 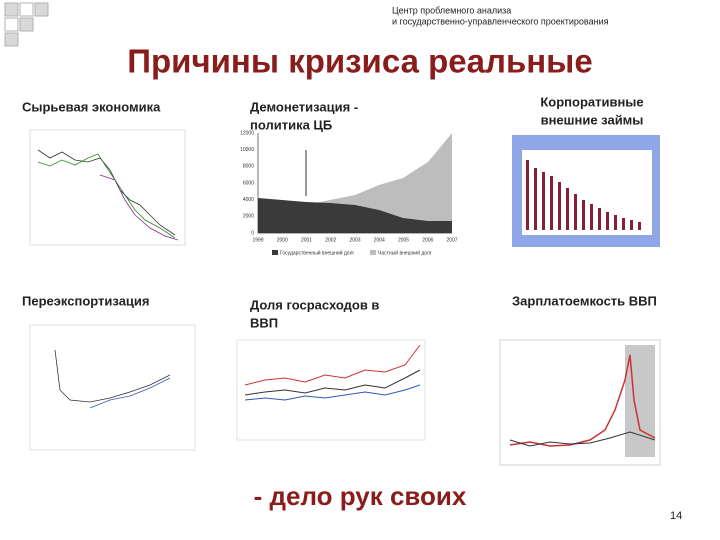 I want to click on x-tick-label: 2003, so click(x=354, y=240).